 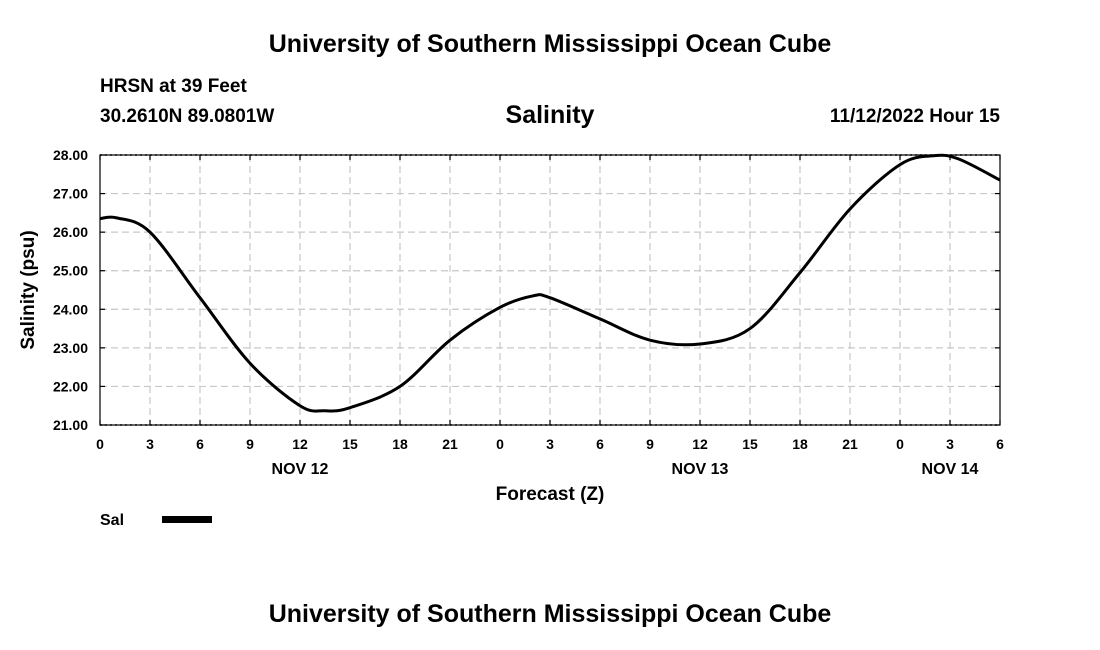 I want to click on date-label: NOV 13, so click(x=700, y=469).